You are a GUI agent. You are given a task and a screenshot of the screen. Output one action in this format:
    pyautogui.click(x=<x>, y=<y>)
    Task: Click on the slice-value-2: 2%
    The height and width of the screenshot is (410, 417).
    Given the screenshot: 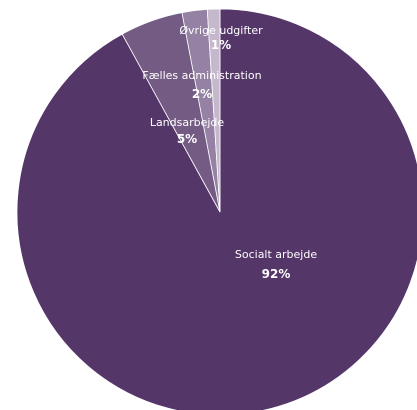 What is the action you would take?
    pyautogui.click(x=202, y=94)
    